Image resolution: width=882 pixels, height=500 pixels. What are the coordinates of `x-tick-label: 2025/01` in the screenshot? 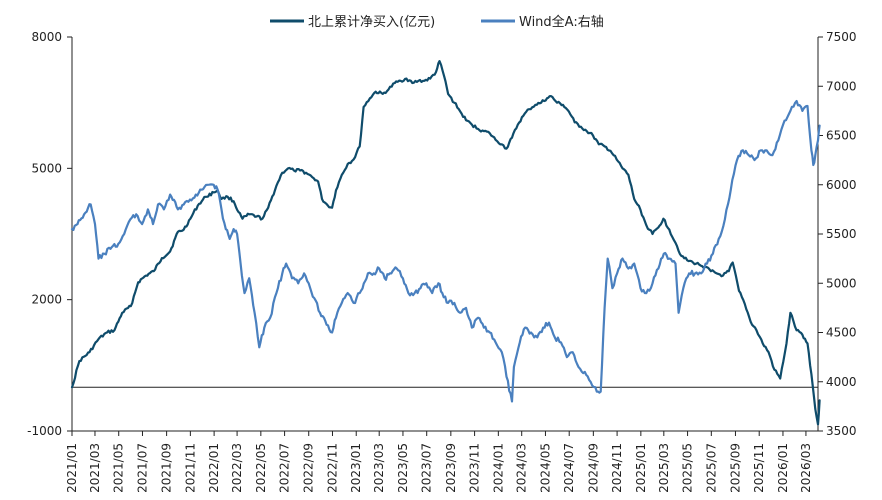 It's located at (641, 468).